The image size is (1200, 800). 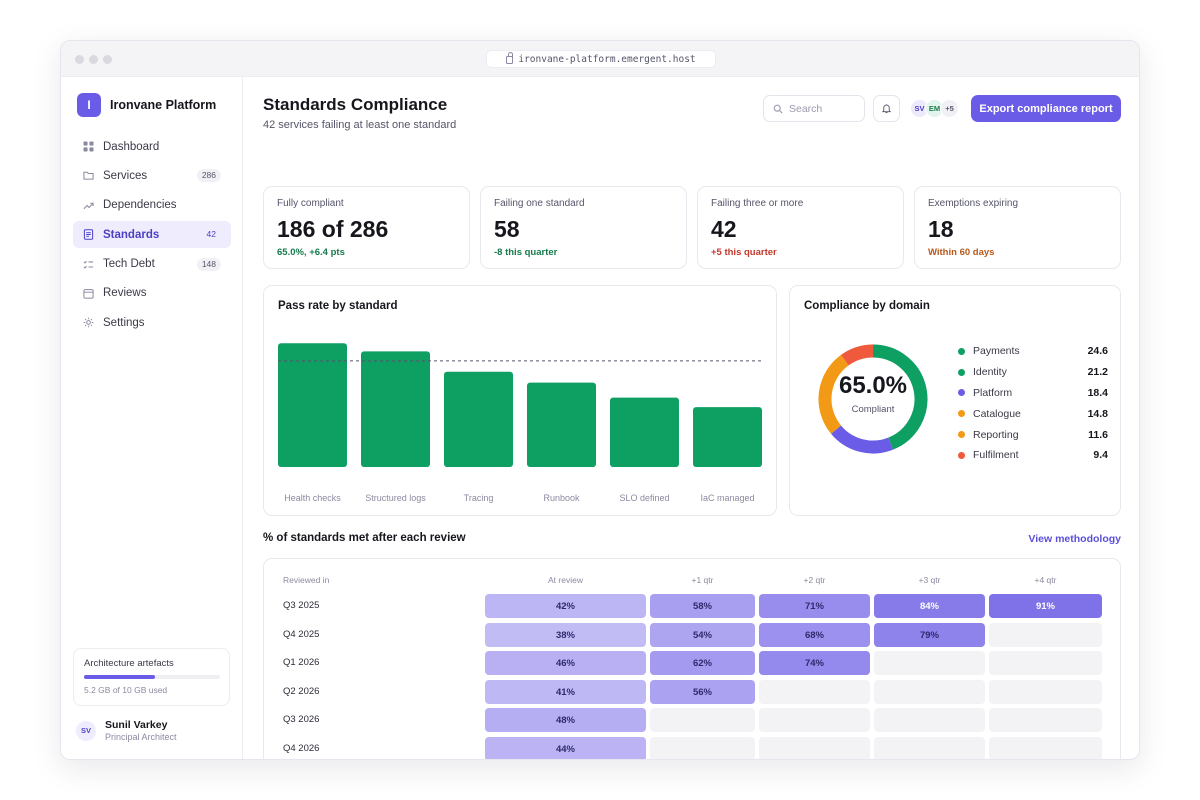 I want to click on cohort-cell: 58%, so click(x=702, y=606).